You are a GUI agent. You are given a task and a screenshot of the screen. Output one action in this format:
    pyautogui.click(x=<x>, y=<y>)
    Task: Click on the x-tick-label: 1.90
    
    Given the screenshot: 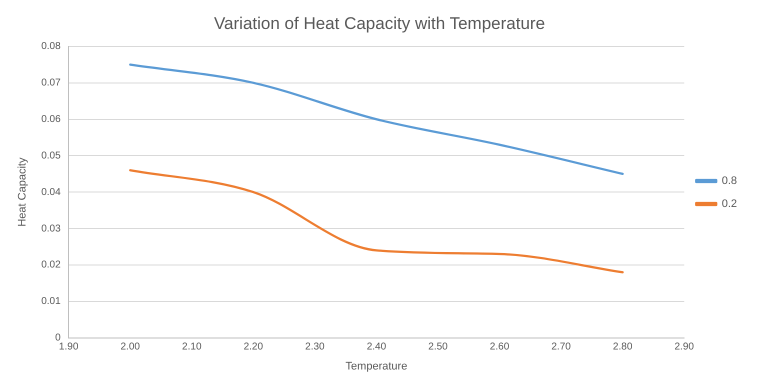 What is the action you would take?
    pyautogui.click(x=68, y=347)
    